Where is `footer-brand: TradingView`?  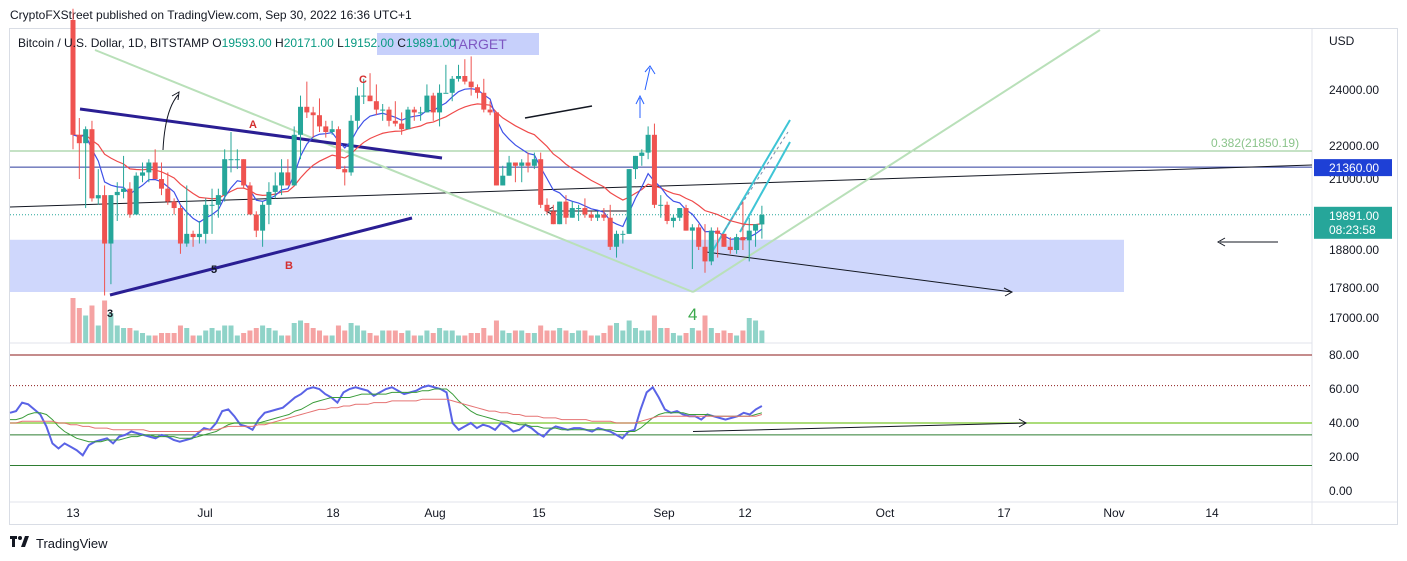
footer-brand: TradingView is located at coordinates (72, 543).